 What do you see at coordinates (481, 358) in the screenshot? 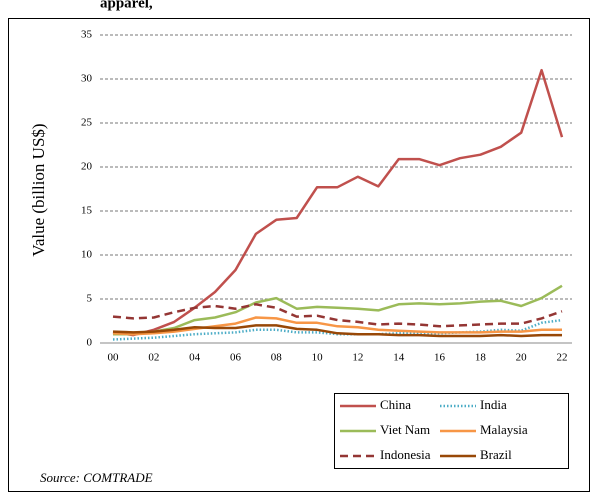
I see `x-tick-label: 18` at bounding box center [481, 358].